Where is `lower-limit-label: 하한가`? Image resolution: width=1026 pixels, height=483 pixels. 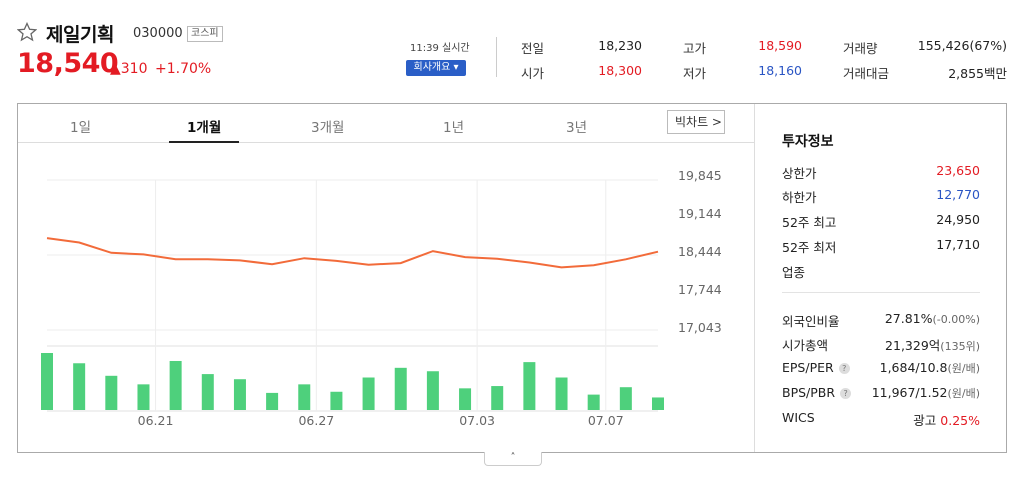
lower-limit-label: 하한가 is located at coordinates (799, 197).